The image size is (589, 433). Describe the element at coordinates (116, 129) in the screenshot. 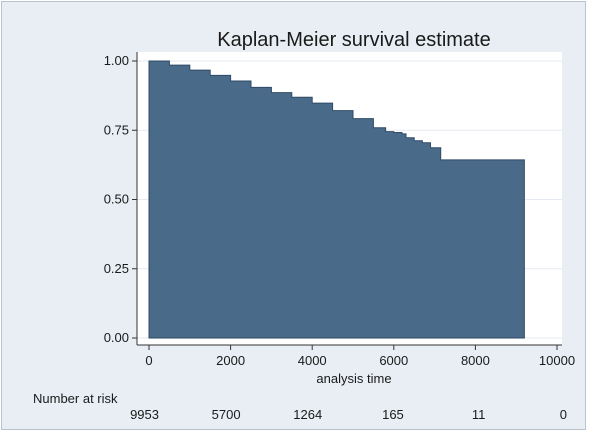

I see `y-tick-label-3: 0.75` at that location.